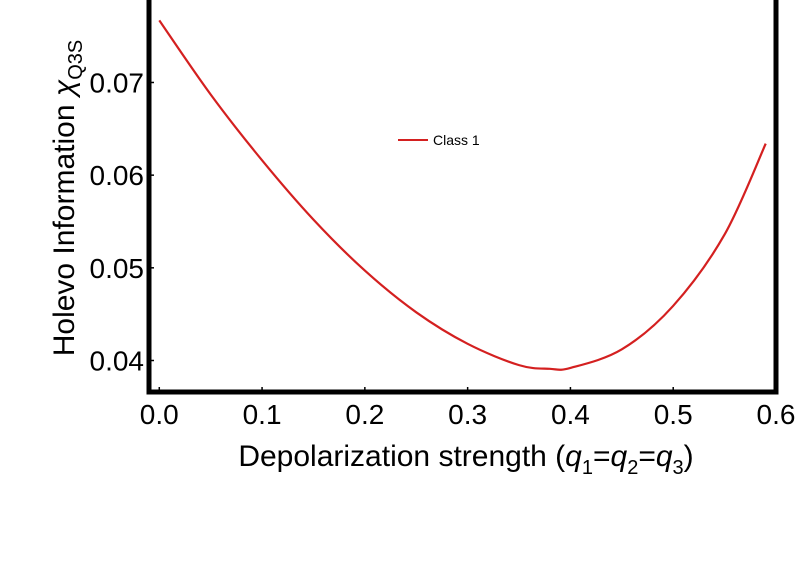 This screenshot has height=561, width=800. I want to click on y-axis-label: Holevo Information χQ3S, so click(67, 198).